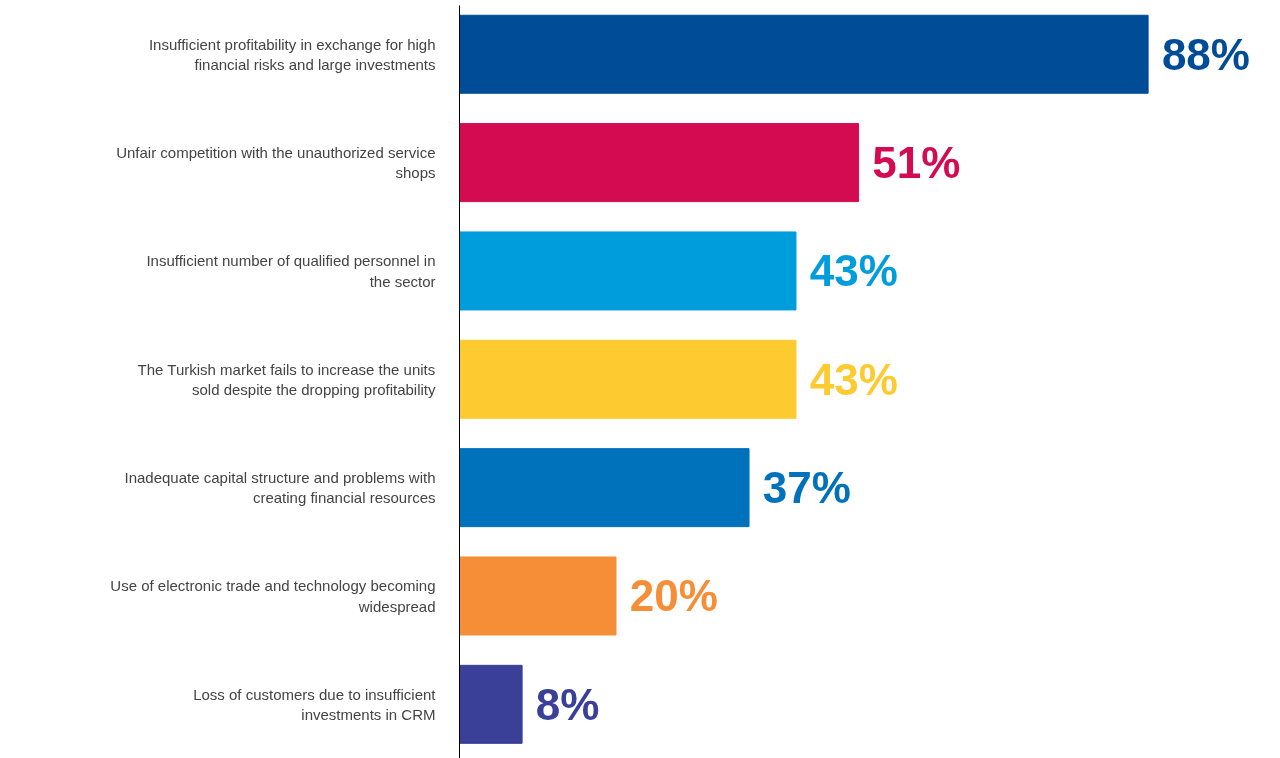 The image size is (1280, 758). Describe the element at coordinates (567, 704) in the screenshot. I see `data-label: 8%` at that location.